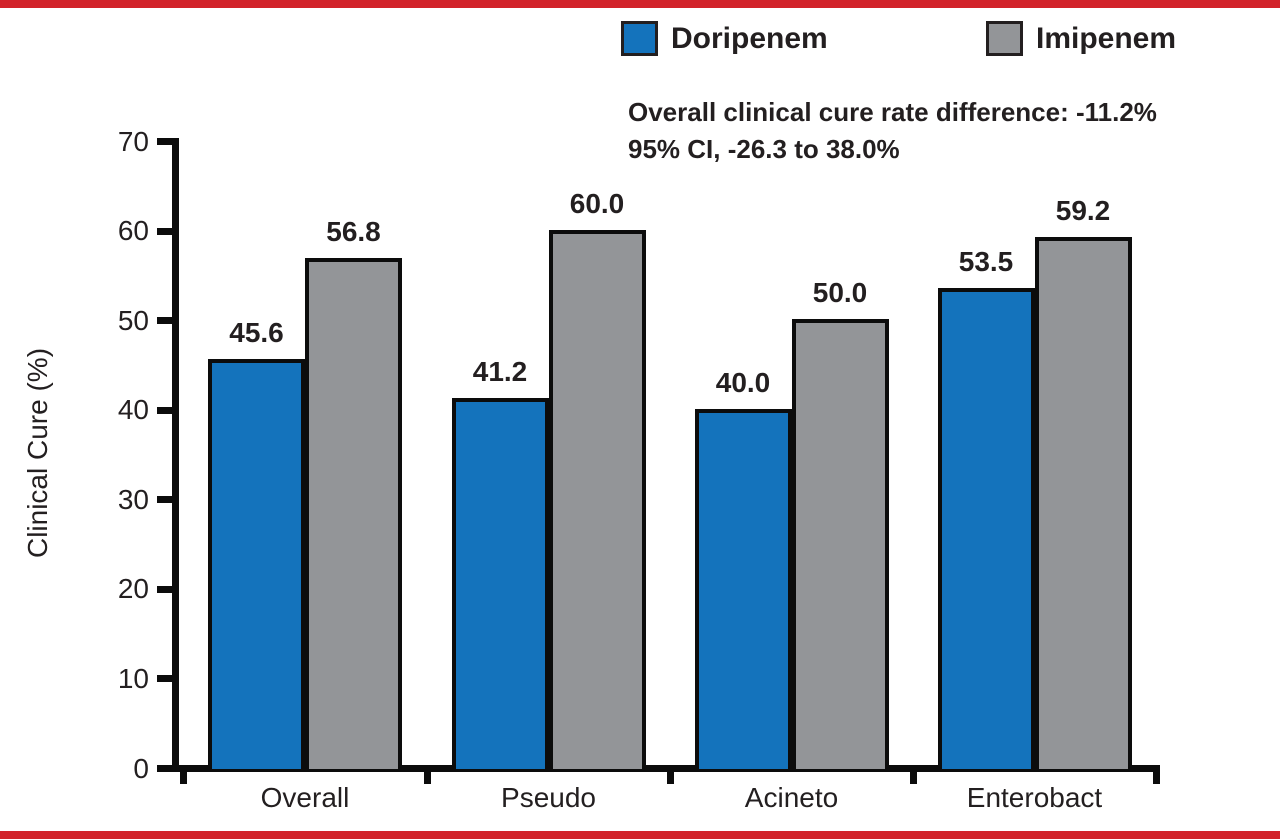 Image resolution: width=1280 pixels, height=839 pixels. What do you see at coordinates (133, 678) in the screenshot?
I see `y-tick-label-10: 10` at bounding box center [133, 678].